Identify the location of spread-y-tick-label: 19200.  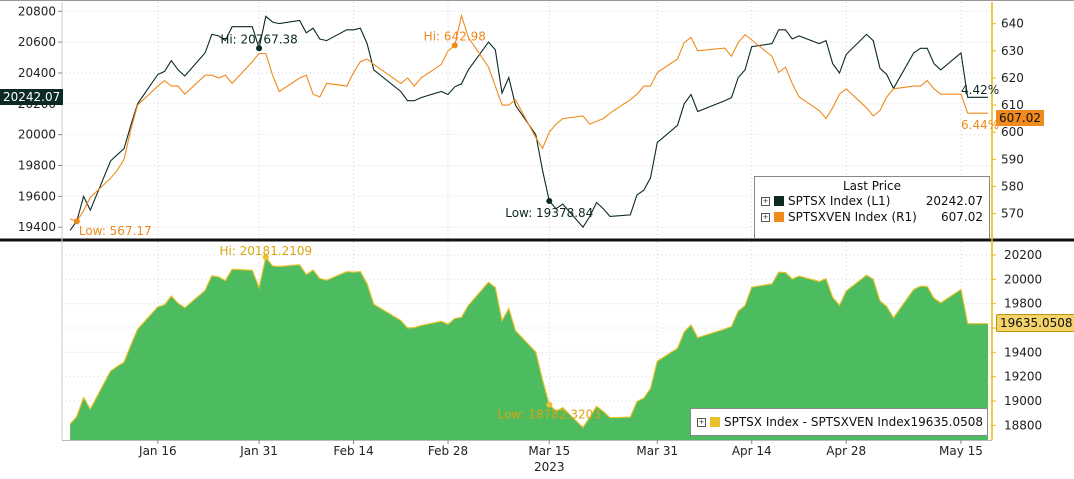
(1023, 377).